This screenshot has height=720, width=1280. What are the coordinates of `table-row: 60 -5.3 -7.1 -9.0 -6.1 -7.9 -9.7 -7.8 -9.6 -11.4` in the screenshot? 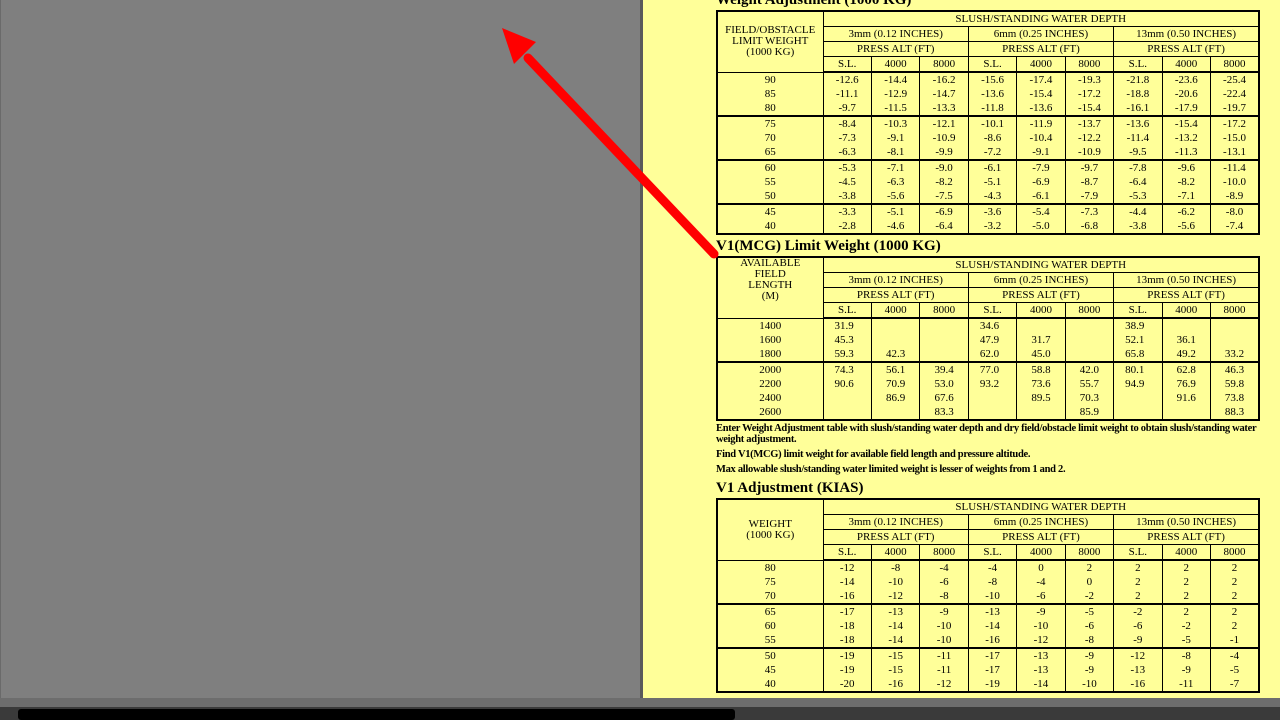 It's located at (988, 167).